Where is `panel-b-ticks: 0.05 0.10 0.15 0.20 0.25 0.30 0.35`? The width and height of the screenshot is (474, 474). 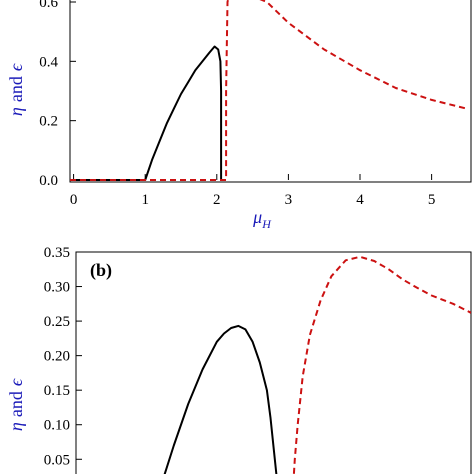
panel-b-ticks: 0.05 0.10 0.15 0.20 0.25 0.30 0.35 is located at coordinates (63, 356).